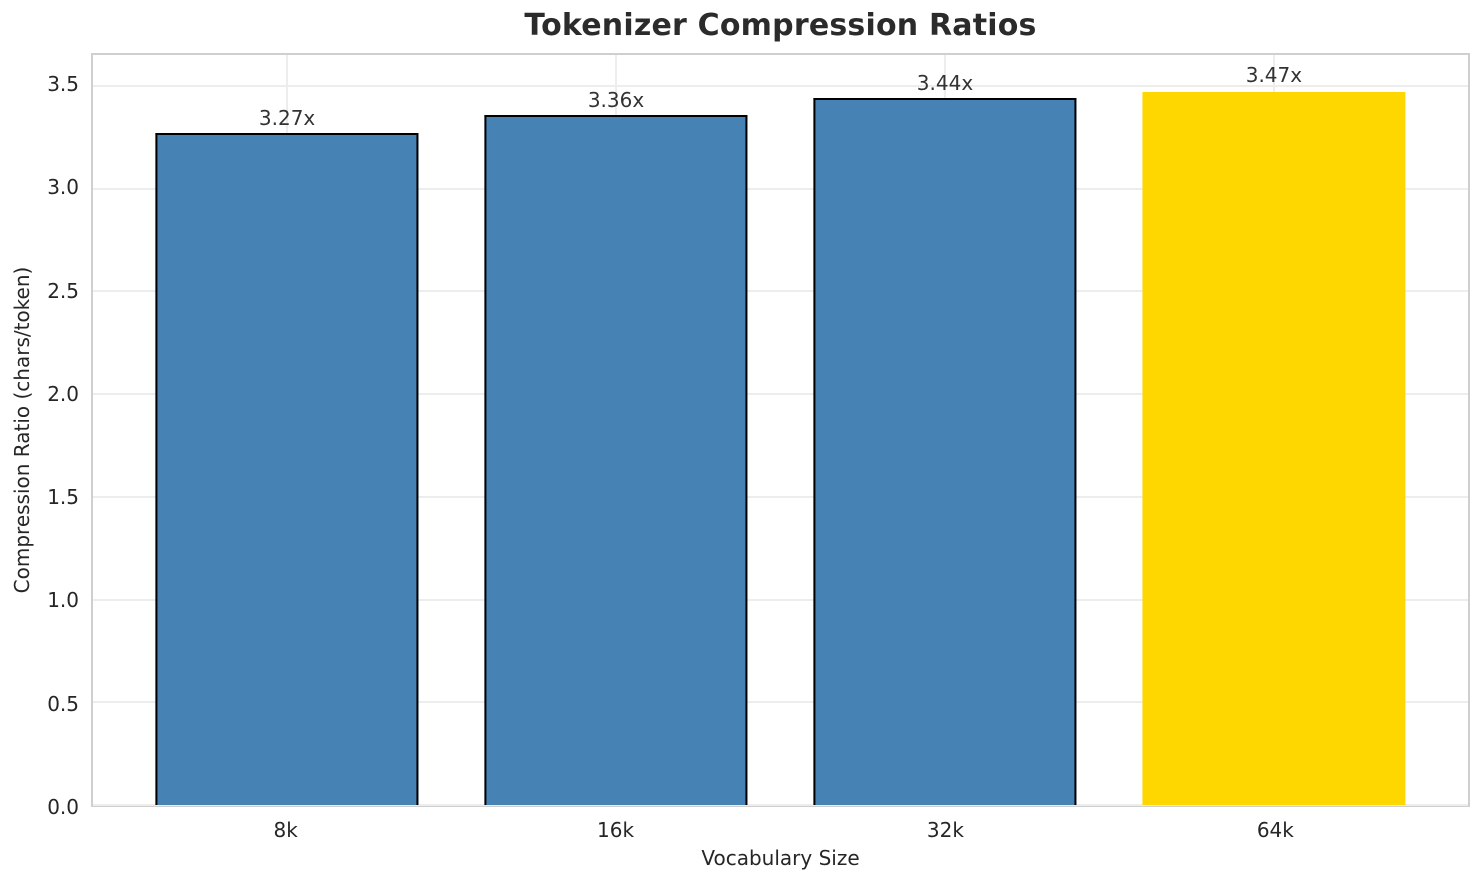 This screenshot has width=1484, height=885. Describe the element at coordinates (616, 830) in the screenshot. I see `x-tick-label: 16k` at that location.